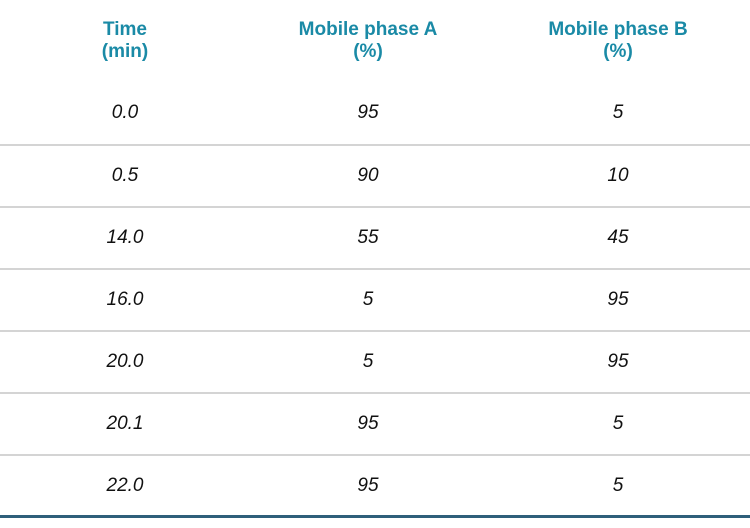 The height and width of the screenshot is (528, 750). What do you see at coordinates (125, 51) in the screenshot?
I see `header-time-line2: (min)` at bounding box center [125, 51].